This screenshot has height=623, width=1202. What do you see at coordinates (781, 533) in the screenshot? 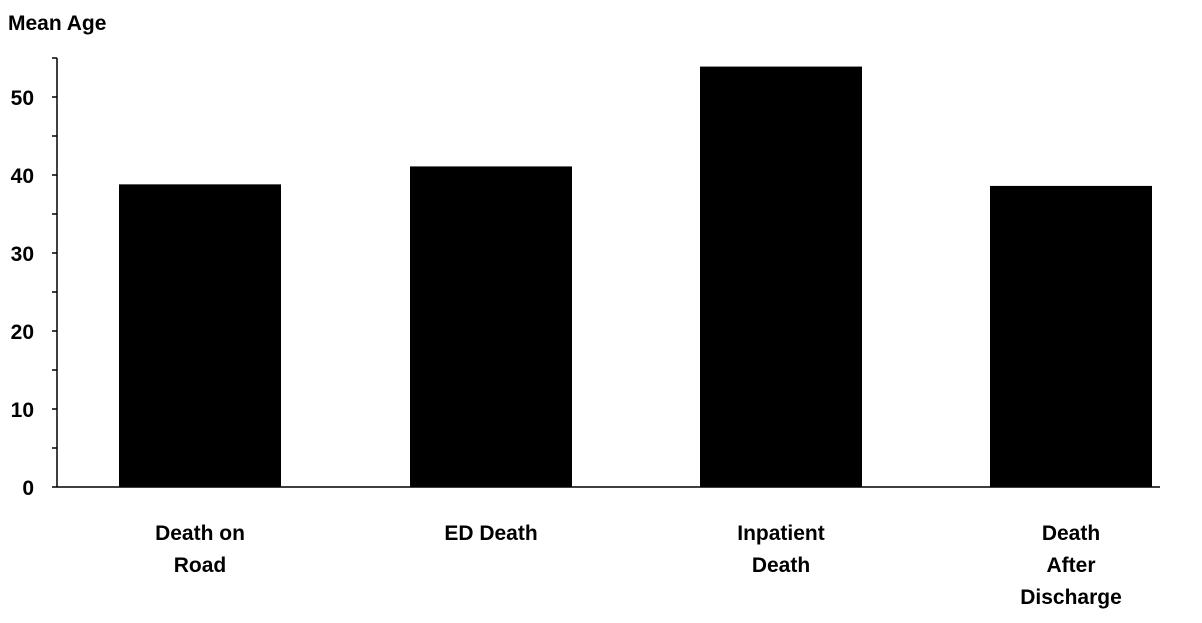
I see `x-tick-label-2-line-0: Inpatient` at bounding box center [781, 533].